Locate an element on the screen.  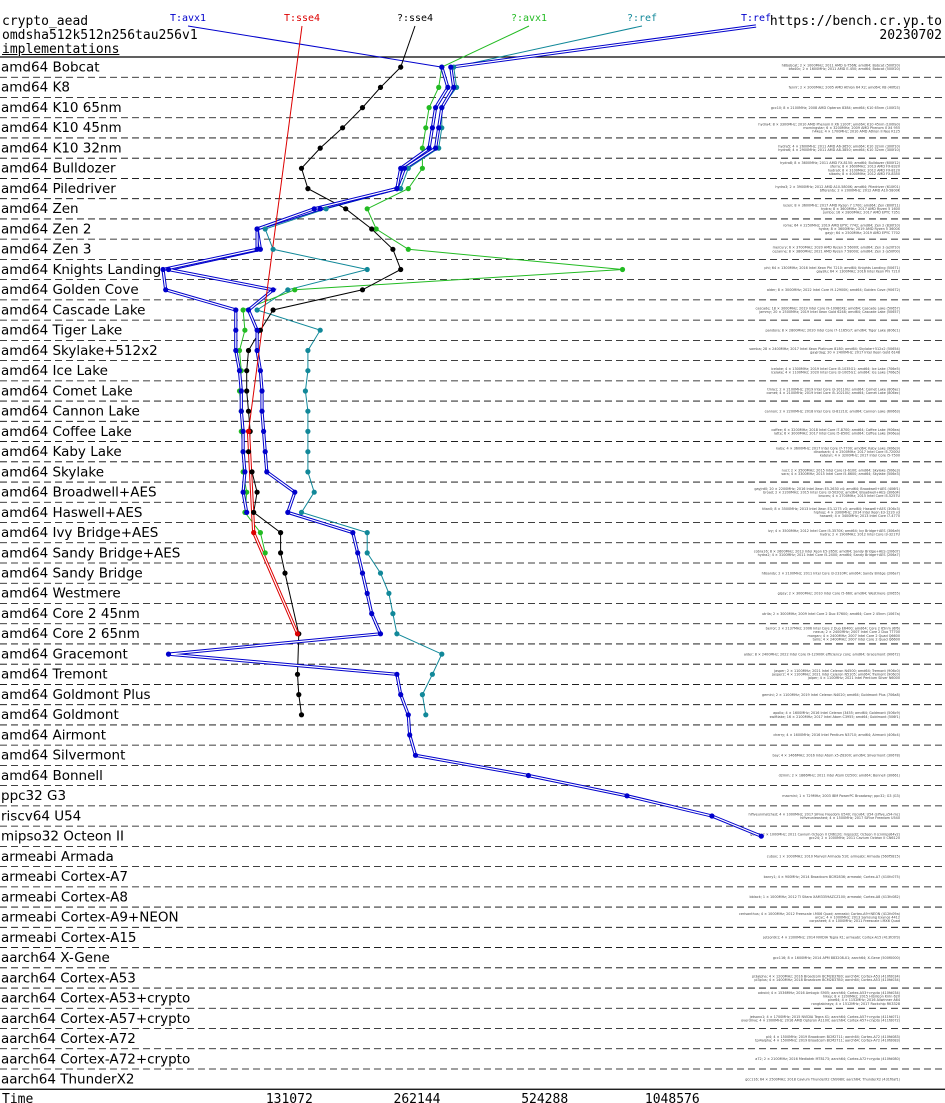
site-url: https://bench.cr.yp.to is located at coordinates (855, 21).